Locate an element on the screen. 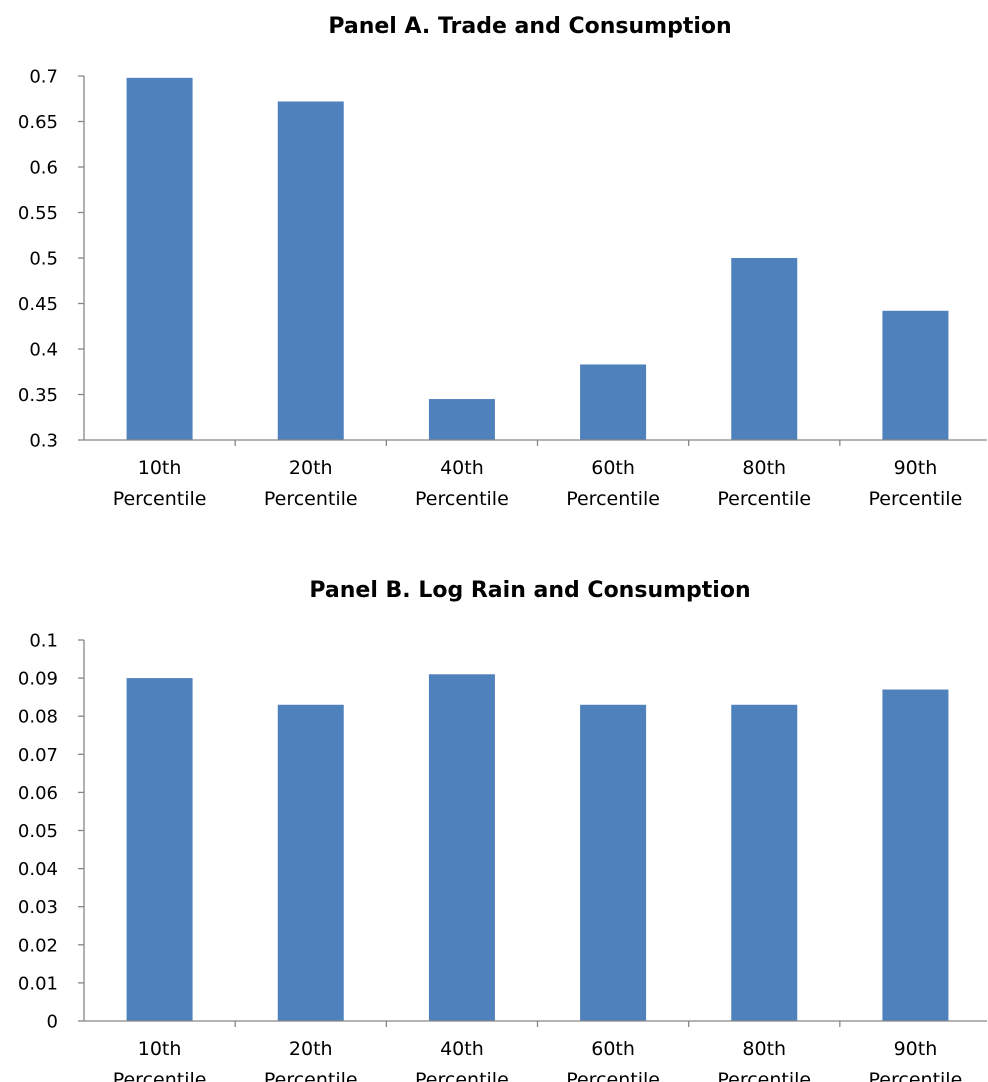  y-tick-label: 0.07 is located at coordinates (38, 755).